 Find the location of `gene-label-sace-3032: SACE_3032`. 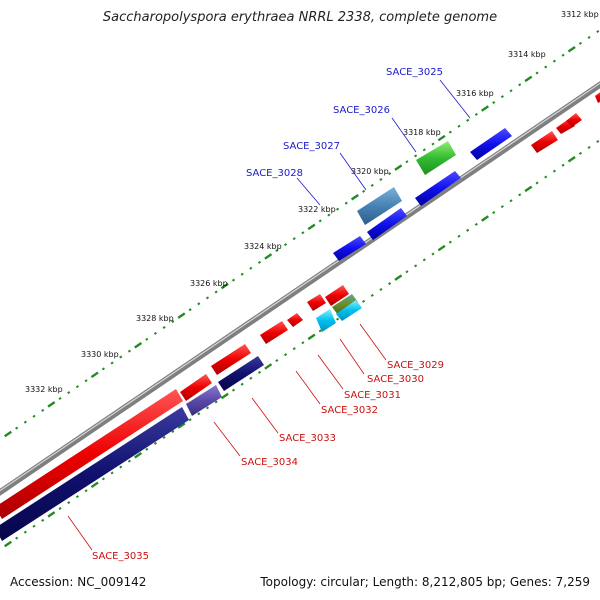

gene-label-sace-3032: SACE_3032 is located at coordinates (349, 410).